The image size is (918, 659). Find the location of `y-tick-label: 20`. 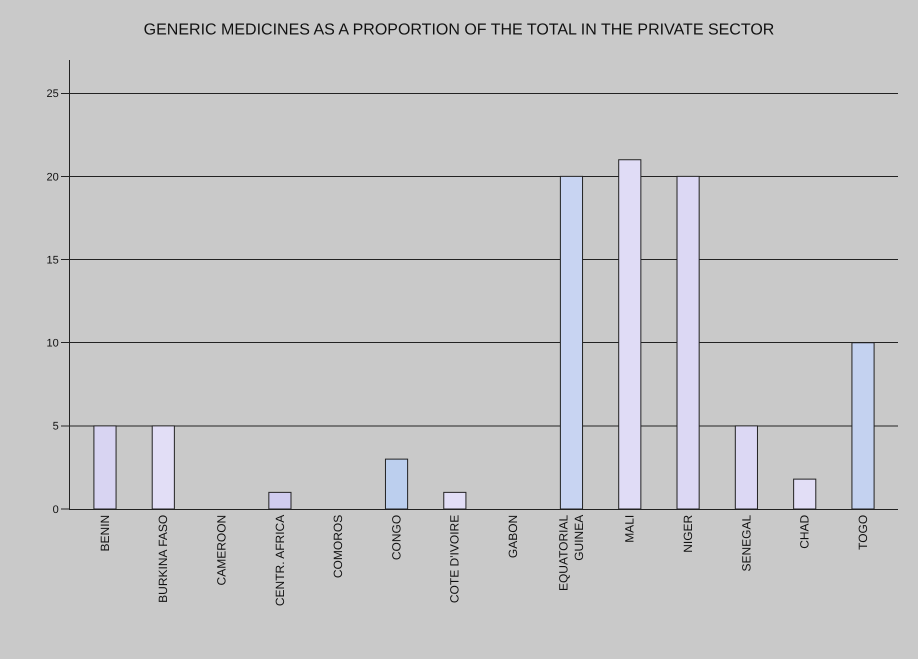

y-tick-label: 20 is located at coordinates (52, 177).